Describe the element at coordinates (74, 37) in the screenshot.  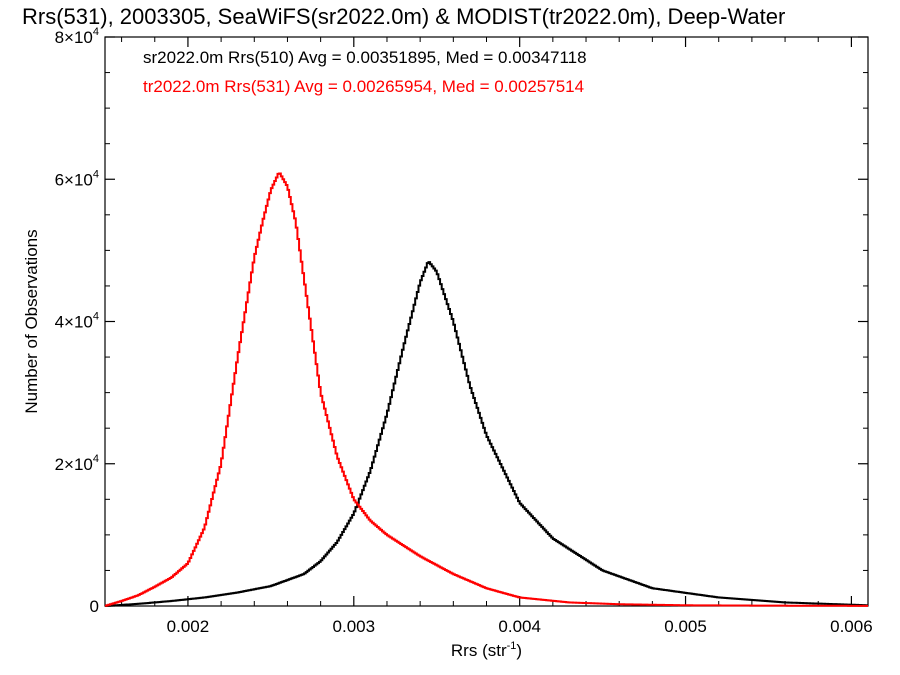
I see `y-tick-base: 8×10` at that location.